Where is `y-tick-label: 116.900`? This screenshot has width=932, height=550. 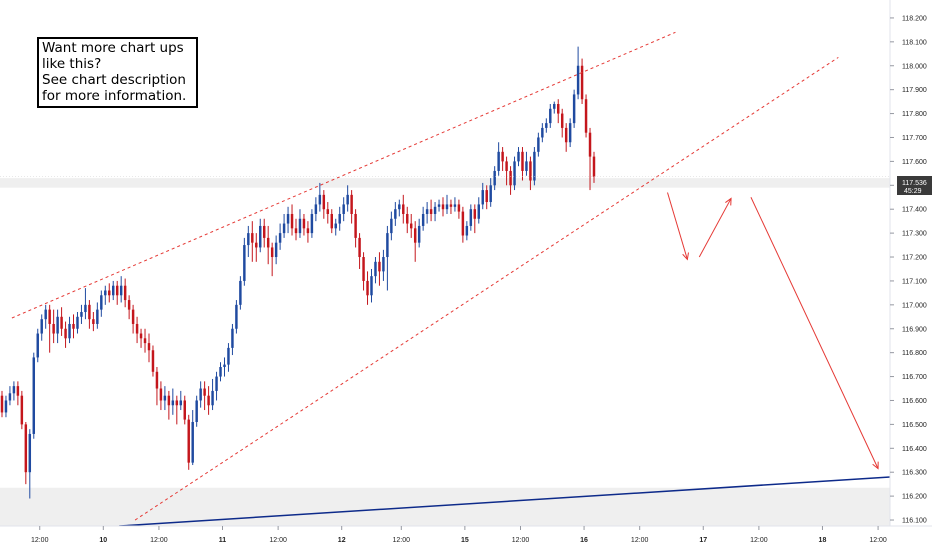
y-tick-label: 116.900 is located at coordinates (914, 329).